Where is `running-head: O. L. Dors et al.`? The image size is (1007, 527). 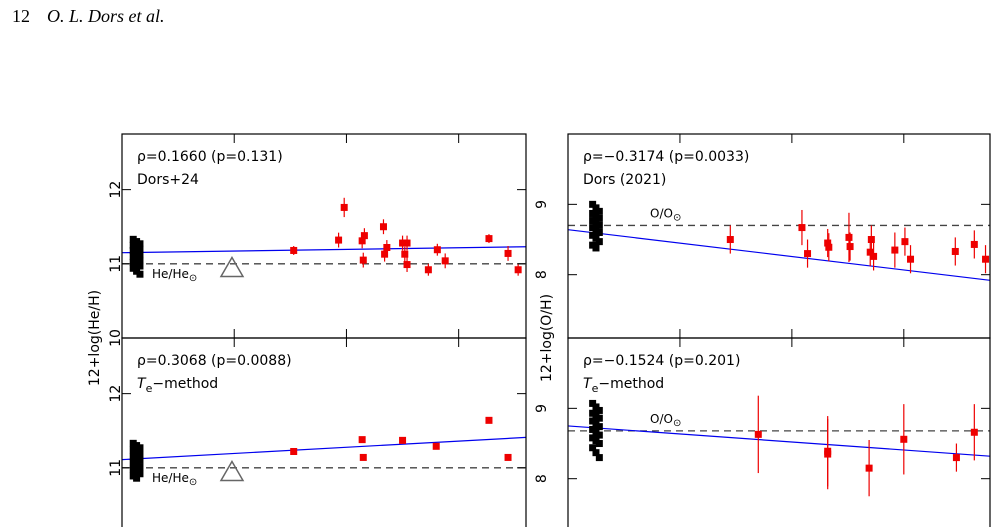 running-head: O. L. Dors et al. is located at coordinates (106, 16).